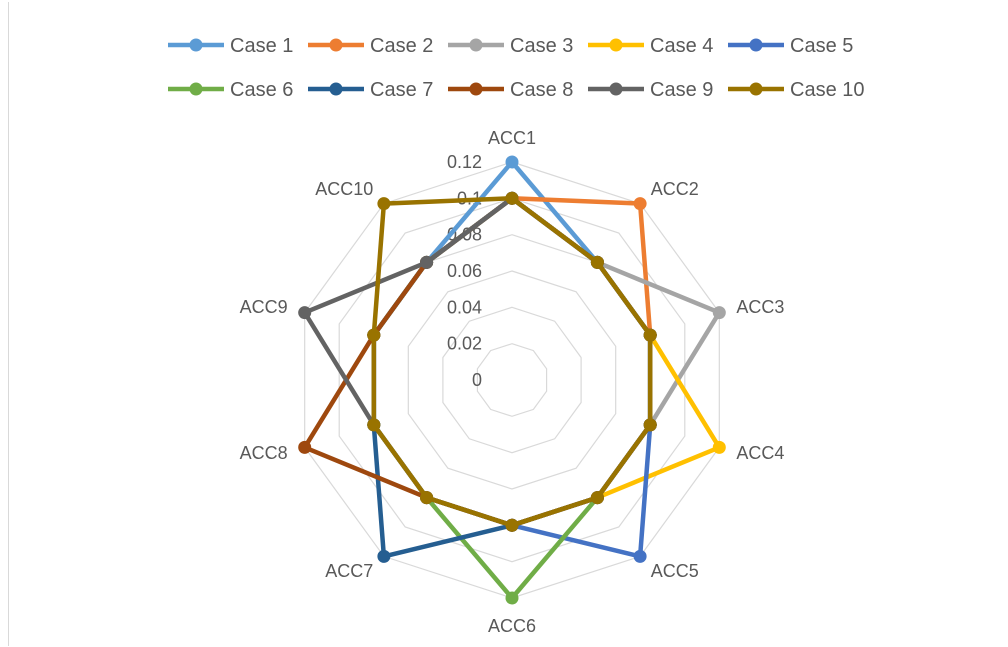 This screenshot has width=1008, height=647. Describe the element at coordinates (401, 90) in the screenshot. I see `legend-label: Case 7` at that location.